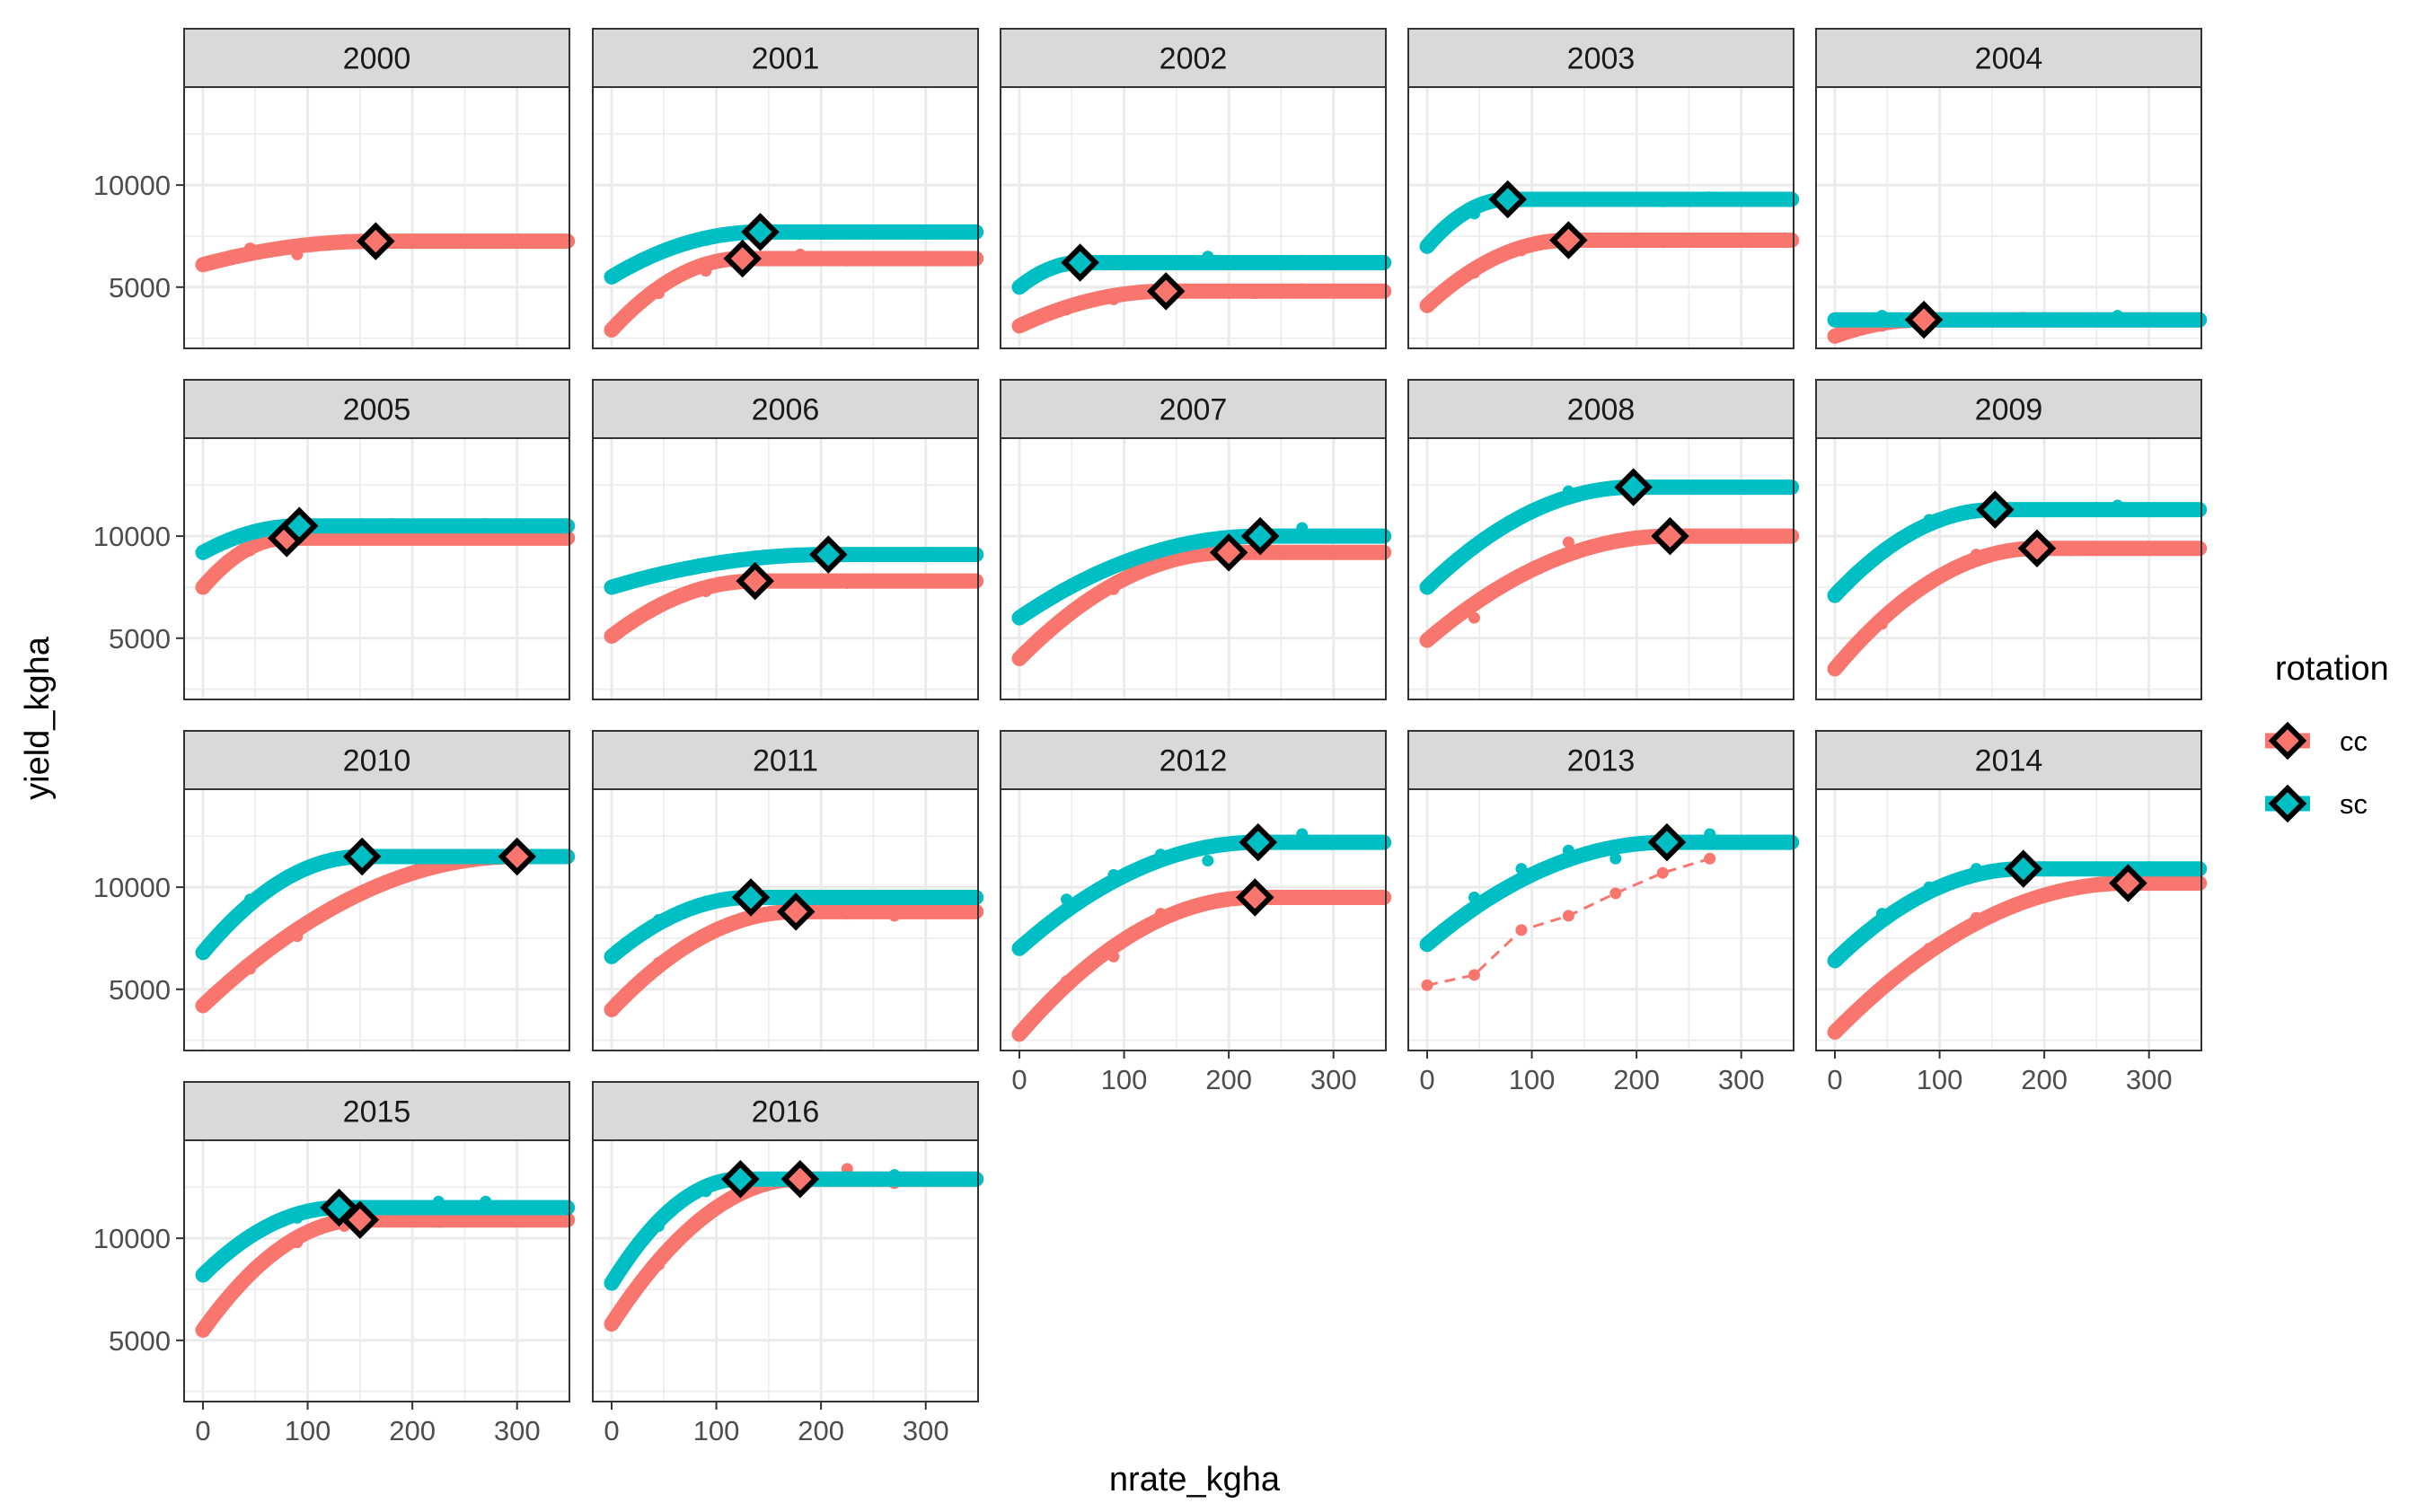 This screenshot has width=2425, height=1512. What do you see at coordinates (2332, 669) in the screenshot?
I see `legend-title: rotation` at bounding box center [2332, 669].